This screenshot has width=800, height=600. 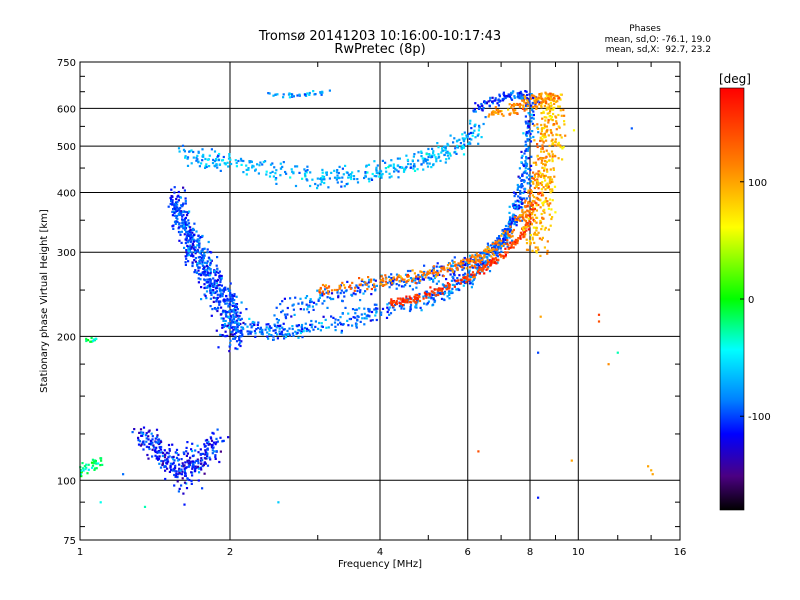 What do you see at coordinates (468, 552) in the screenshot?
I see `x-tick-label: 6` at bounding box center [468, 552].